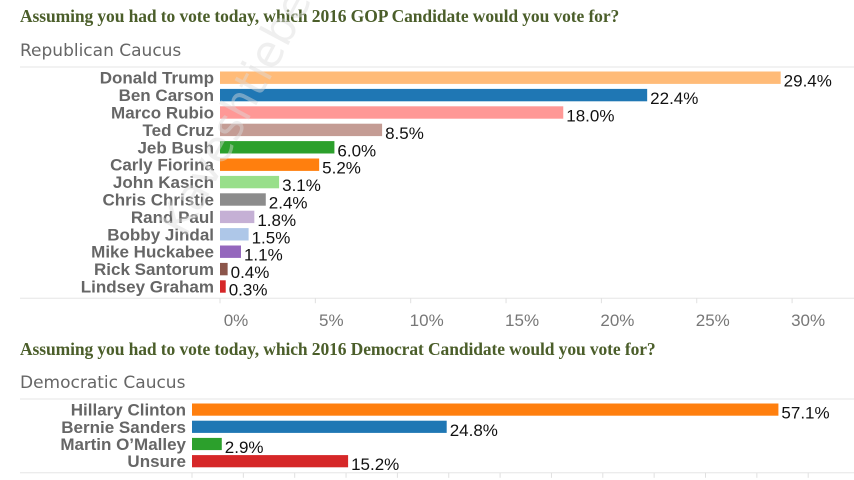 This screenshot has height=480, width=854. Describe the element at coordinates (162, 113) in the screenshot. I see `category-label-marco-rubio: Marco Rubio` at that location.